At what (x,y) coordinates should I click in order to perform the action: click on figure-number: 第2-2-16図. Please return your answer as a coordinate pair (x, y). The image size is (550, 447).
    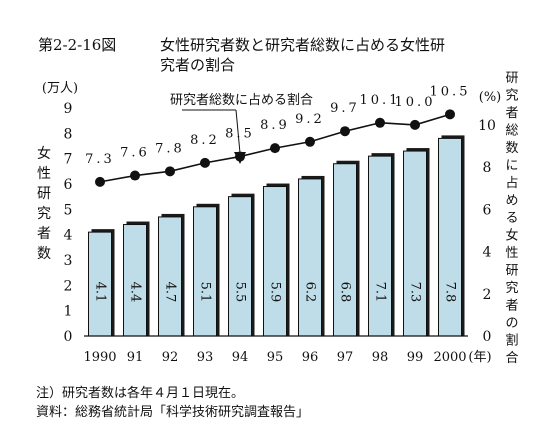
    Looking at the image, I should click on (77, 45).